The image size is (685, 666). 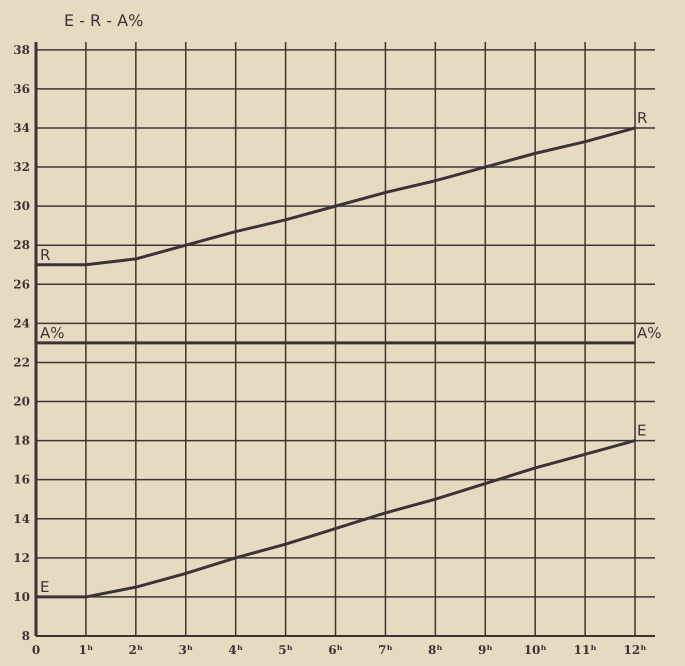 I want to click on x-tick-label: 9ʰ, so click(x=485, y=650).